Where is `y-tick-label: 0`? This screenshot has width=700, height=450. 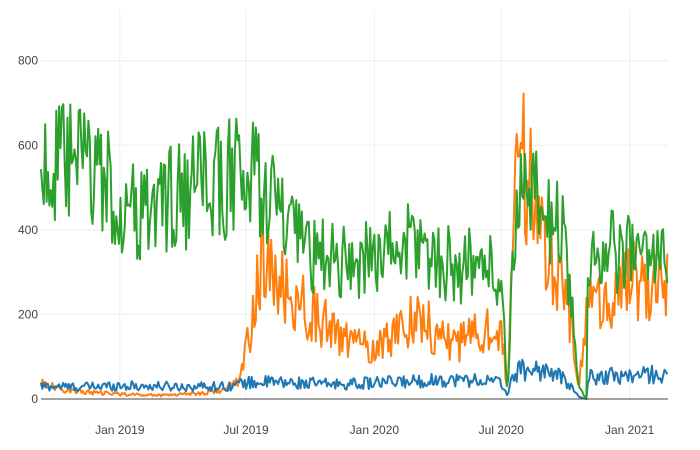
y-tick-label: 0 is located at coordinates (34, 399).